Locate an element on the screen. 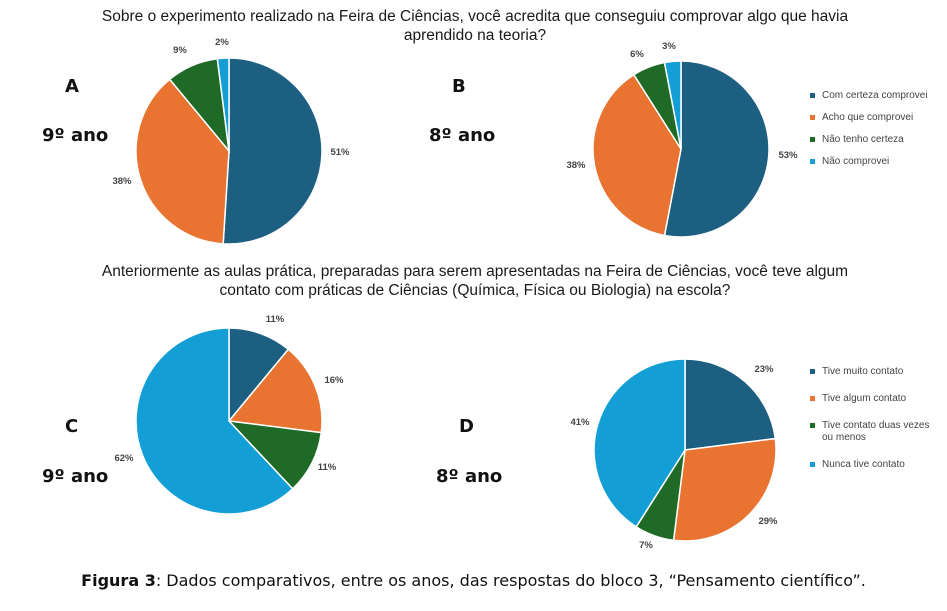 This screenshot has width=947, height=611. legend-q1-item-3: Não tenho certeza is located at coordinates (870, 140).